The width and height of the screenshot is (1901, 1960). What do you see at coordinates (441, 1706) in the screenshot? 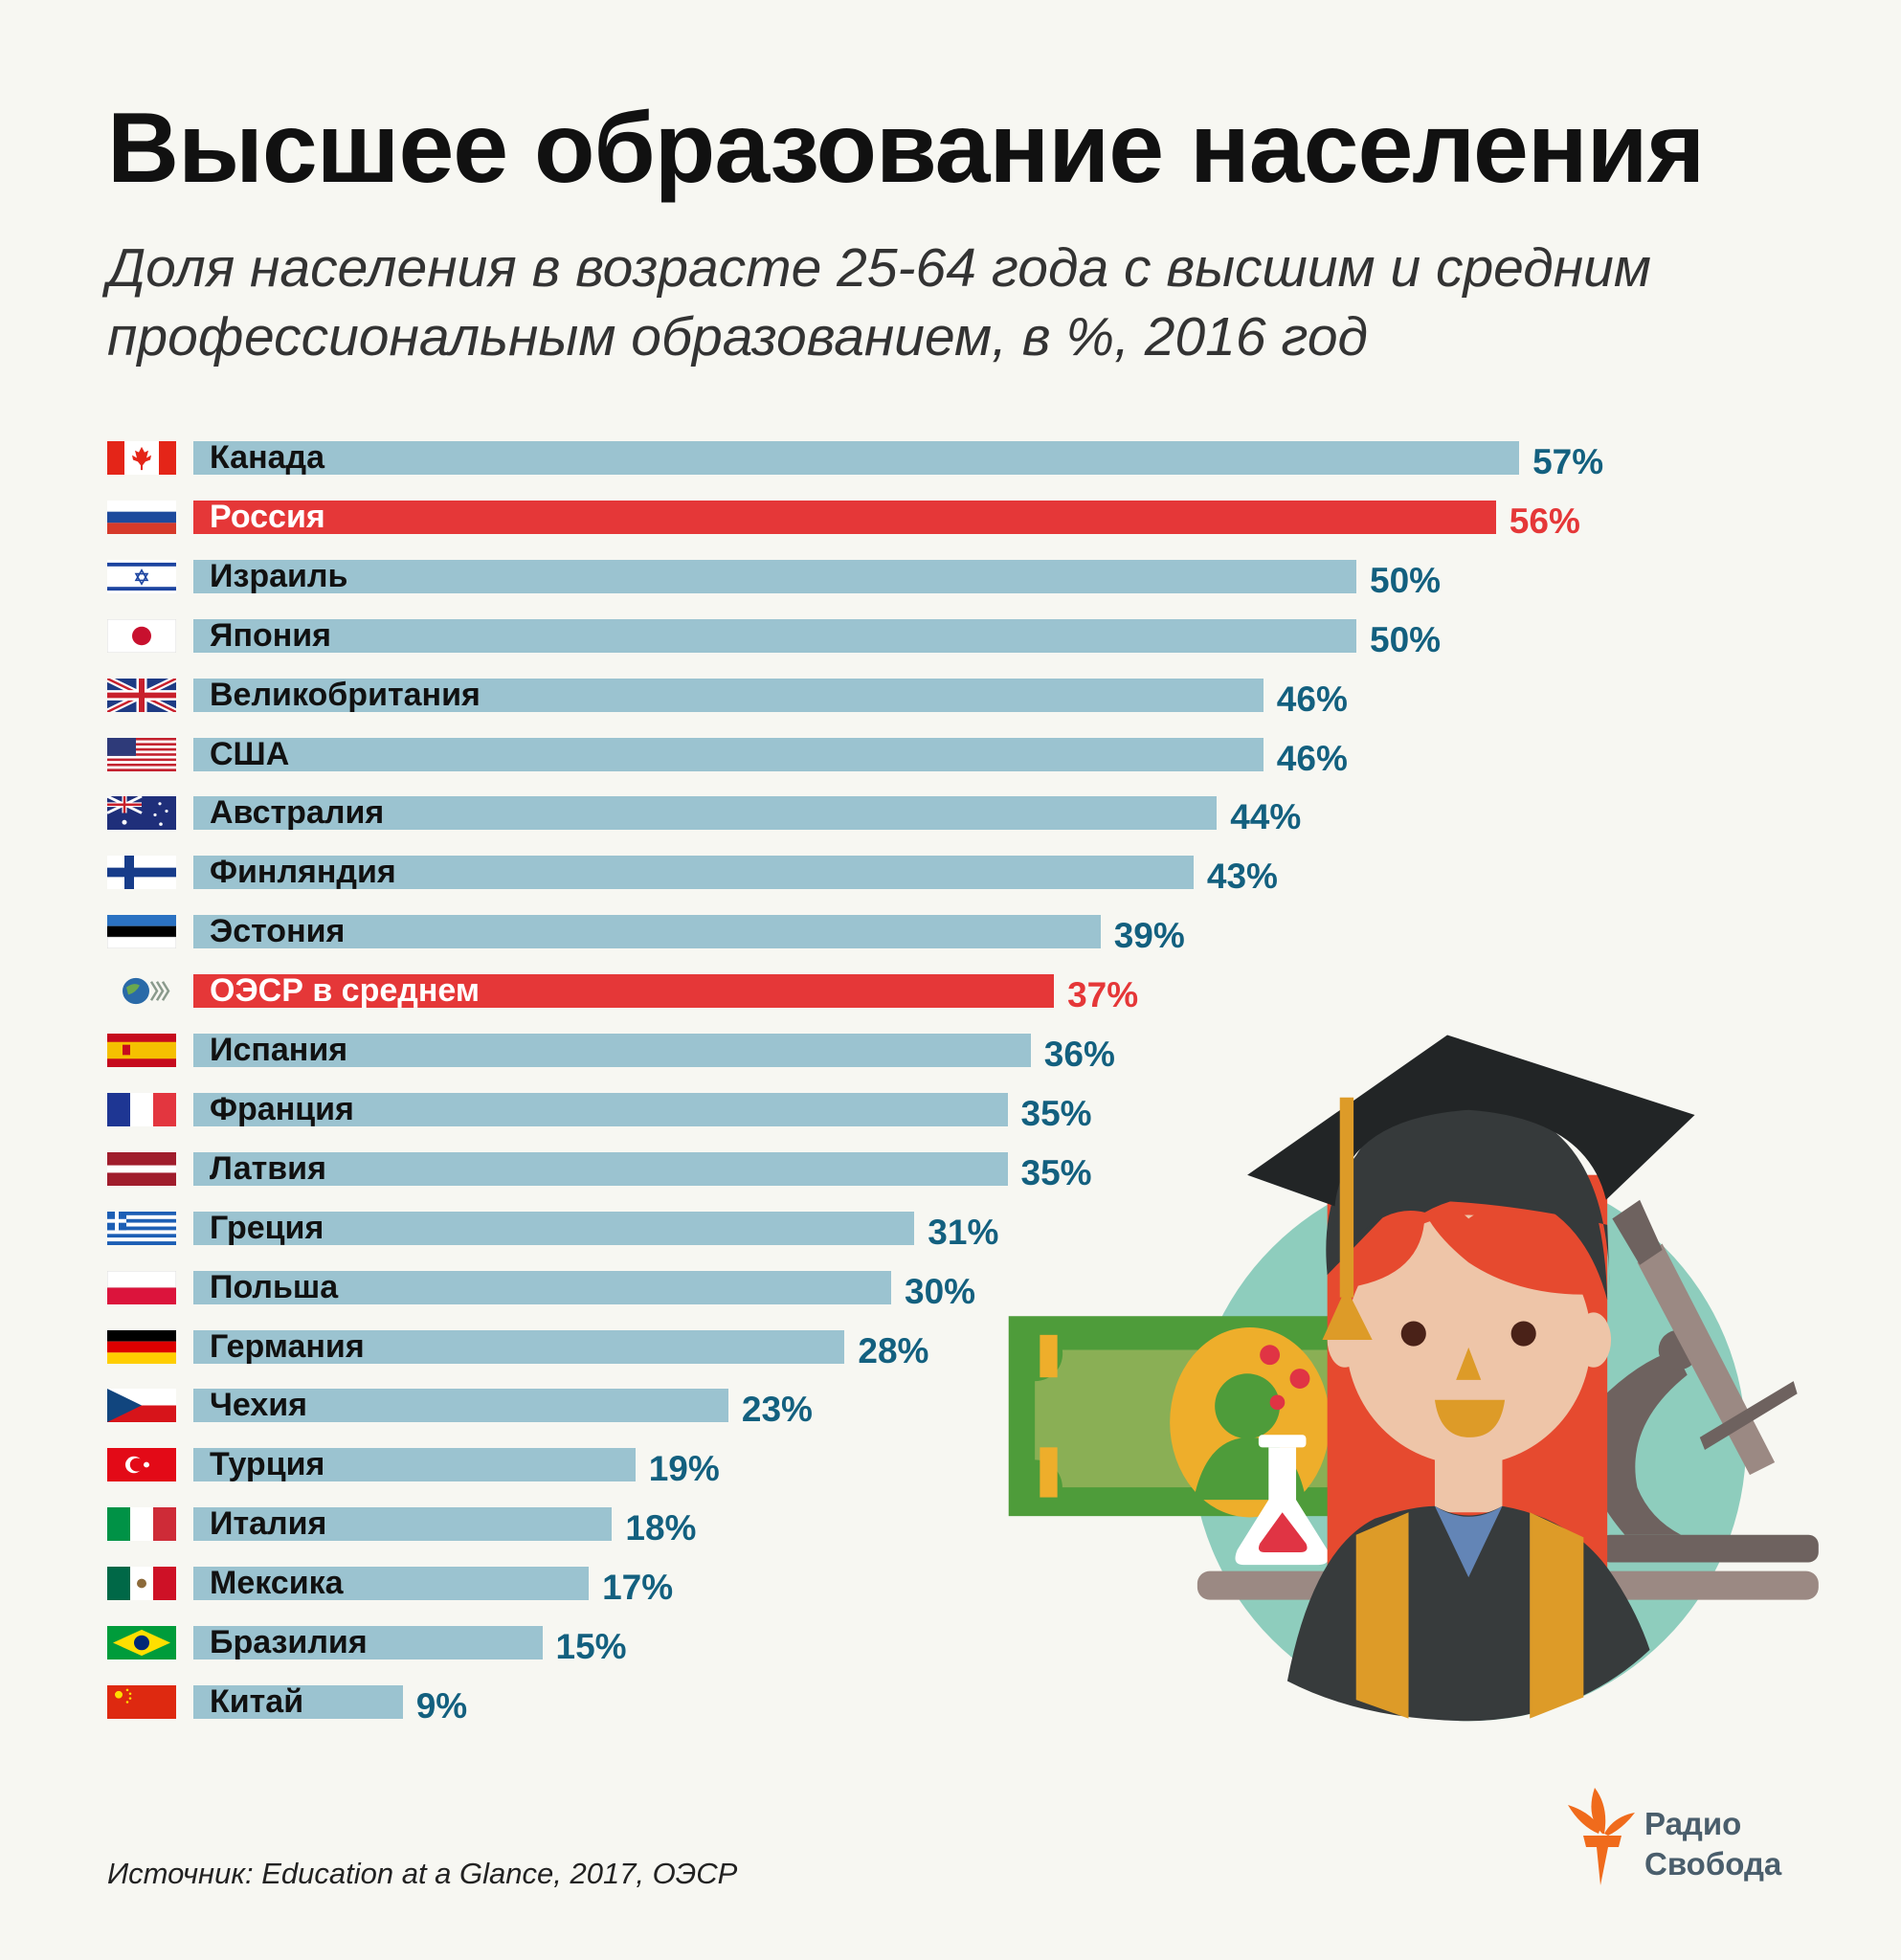
I see `value-label: 9%` at bounding box center [441, 1706].